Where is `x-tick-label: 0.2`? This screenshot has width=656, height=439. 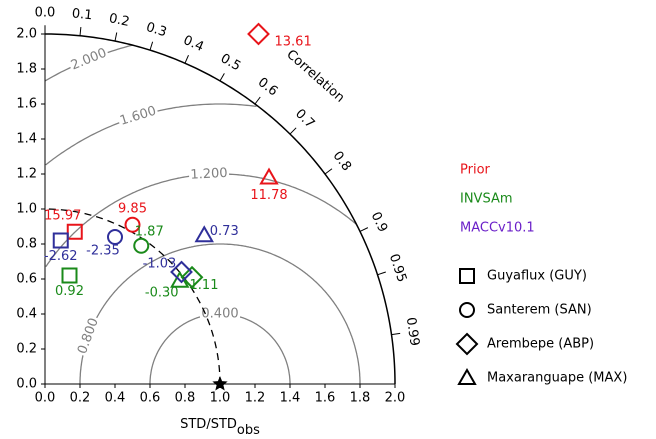 x-tick-label: 0.2 is located at coordinates (80, 398).